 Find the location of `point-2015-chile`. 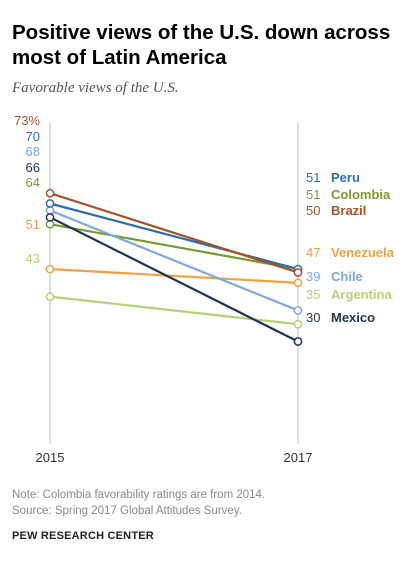

point-2015-chile is located at coordinates (50, 210).